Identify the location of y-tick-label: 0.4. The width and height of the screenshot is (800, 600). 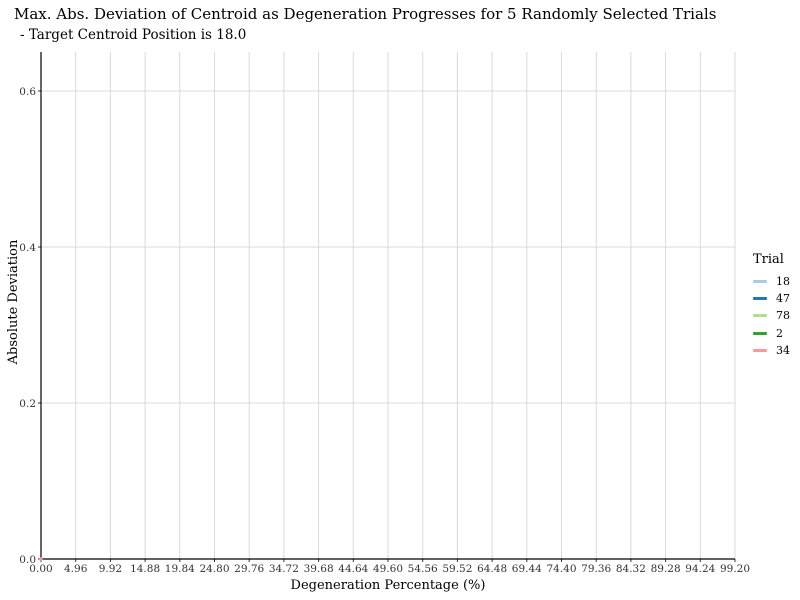
(27, 248).